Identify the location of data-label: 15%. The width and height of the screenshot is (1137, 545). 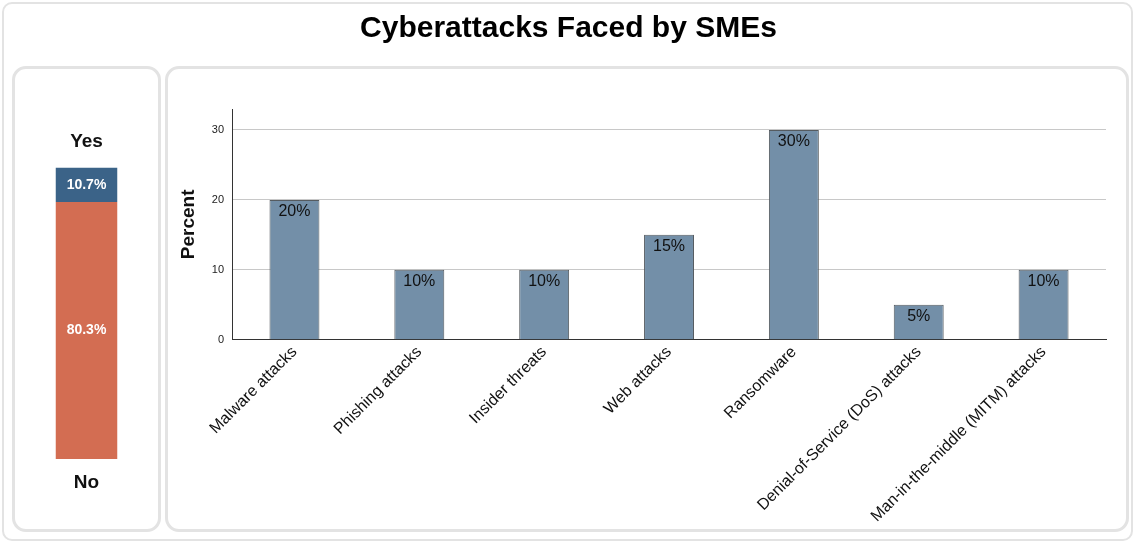
(669, 246).